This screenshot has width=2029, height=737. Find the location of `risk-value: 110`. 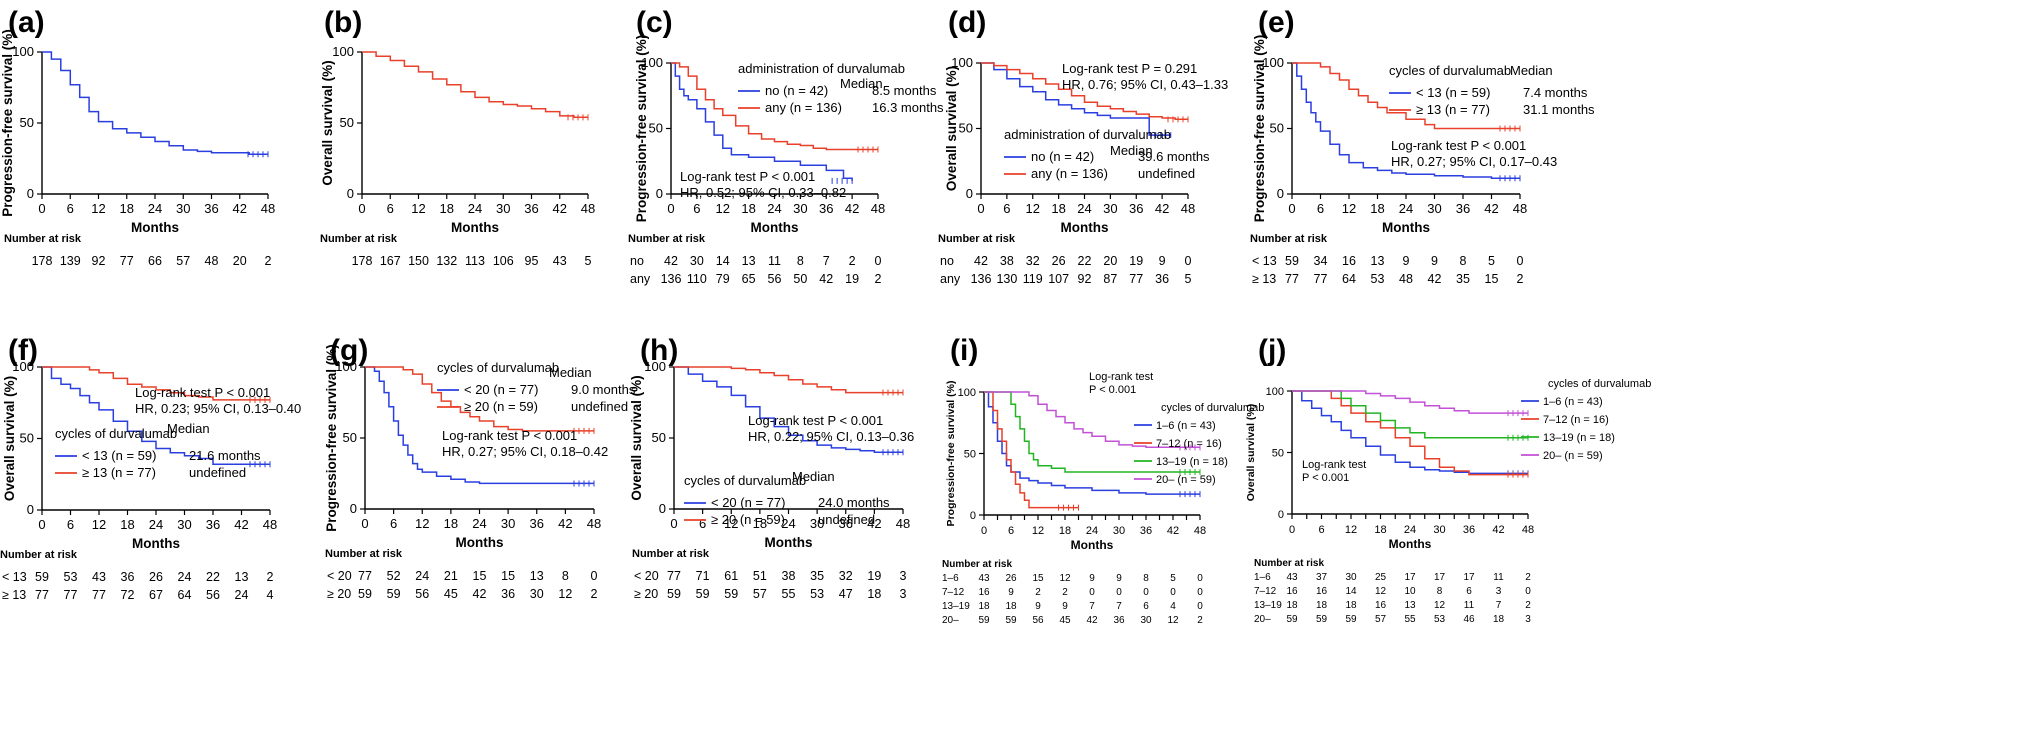

risk-value: 110 is located at coordinates (697, 279).